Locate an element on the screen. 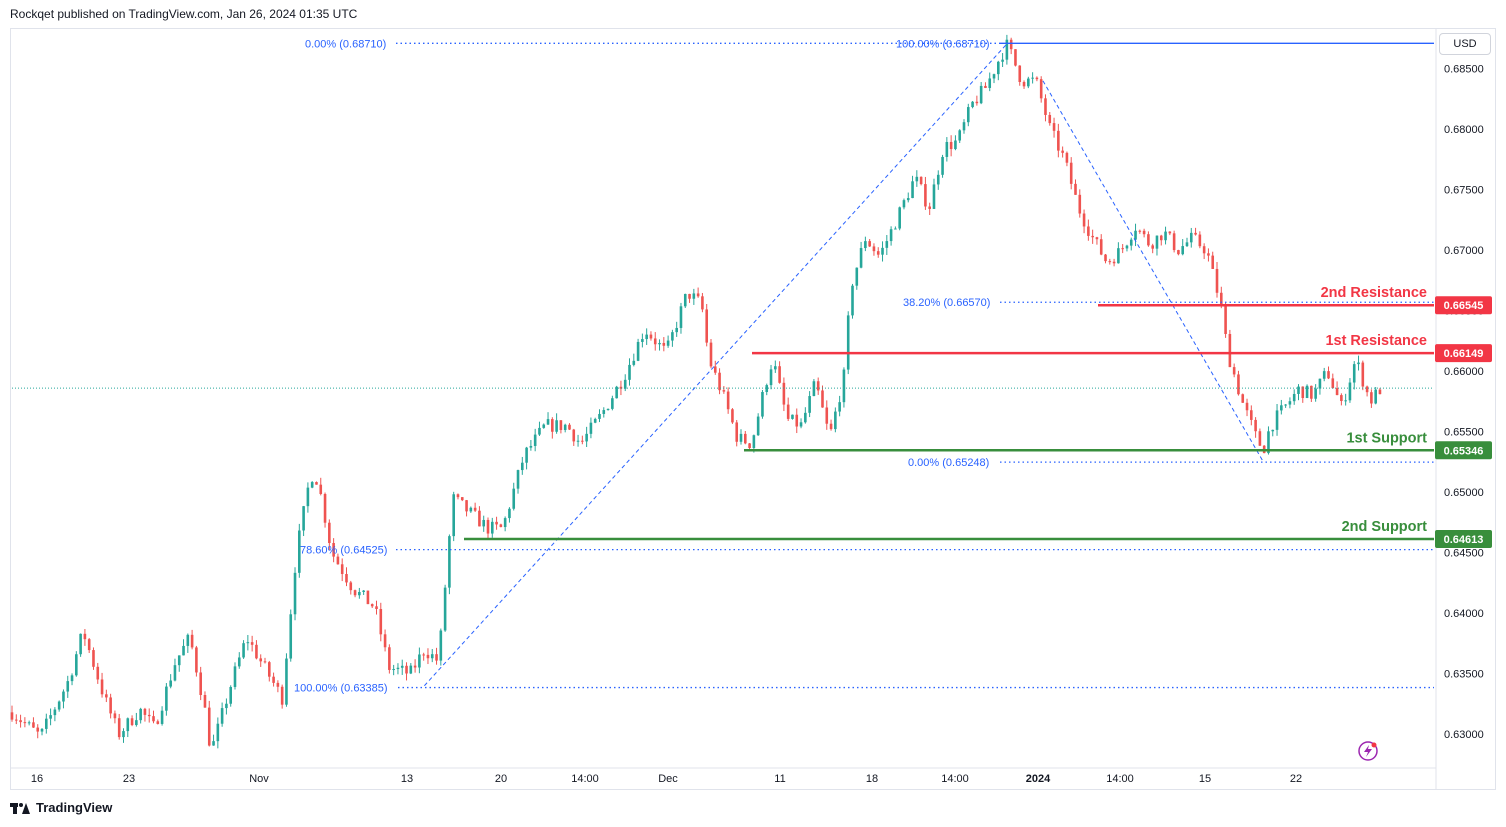 Image resolution: width=1506 pixels, height=827 pixels. currency-selector: USD is located at coordinates (1465, 44).